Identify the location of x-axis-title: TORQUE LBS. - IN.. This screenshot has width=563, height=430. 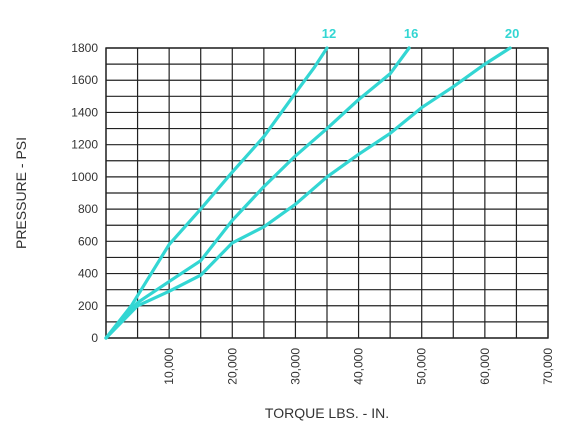
(327, 413).